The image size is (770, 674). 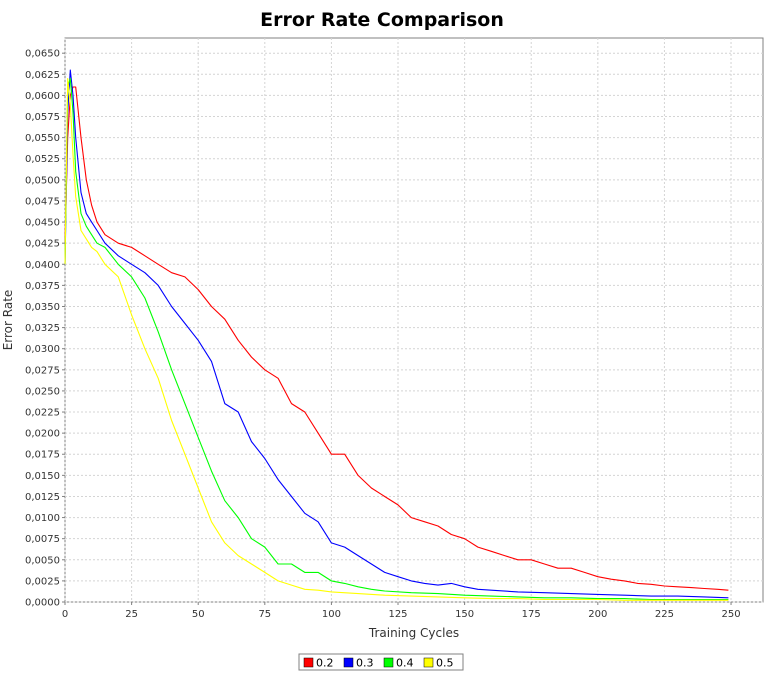 What do you see at coordinates (8, 320) in the screenshot?
I see `y-axis-label: Error Rate` at bounding box center [8, 320].